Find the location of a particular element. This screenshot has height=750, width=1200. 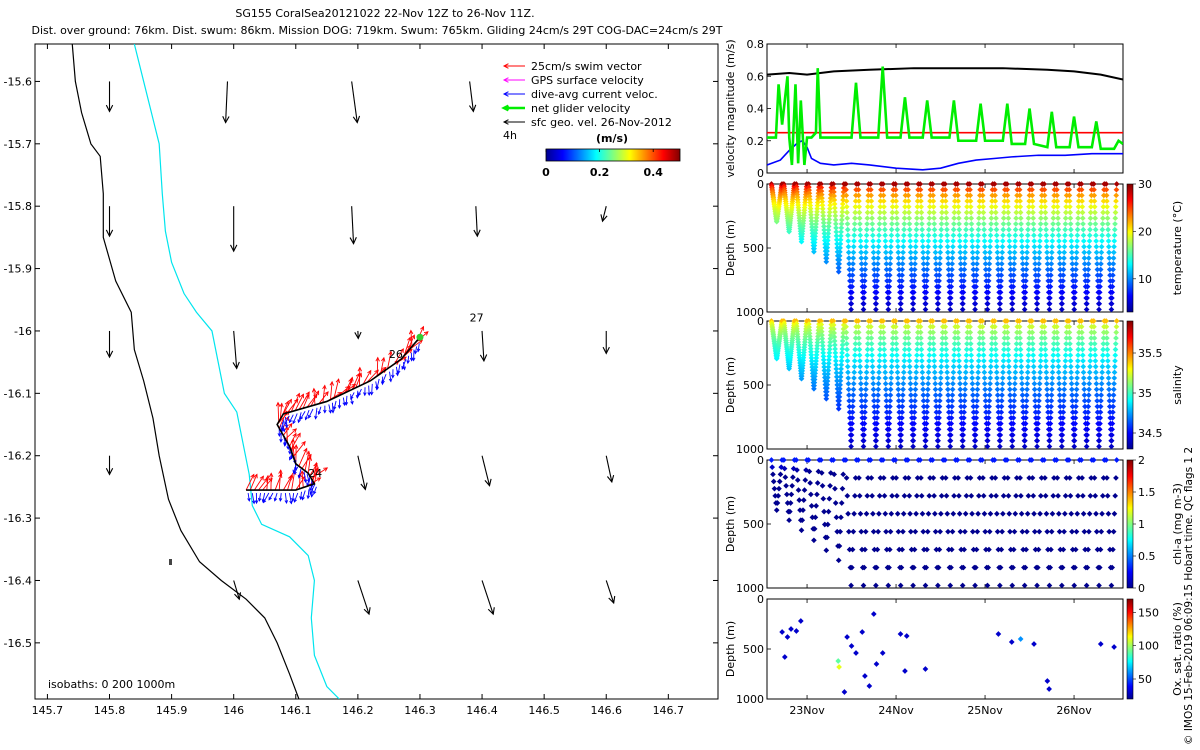

geo-velocity-arrow-shaft is located at coordinates (363, 597).